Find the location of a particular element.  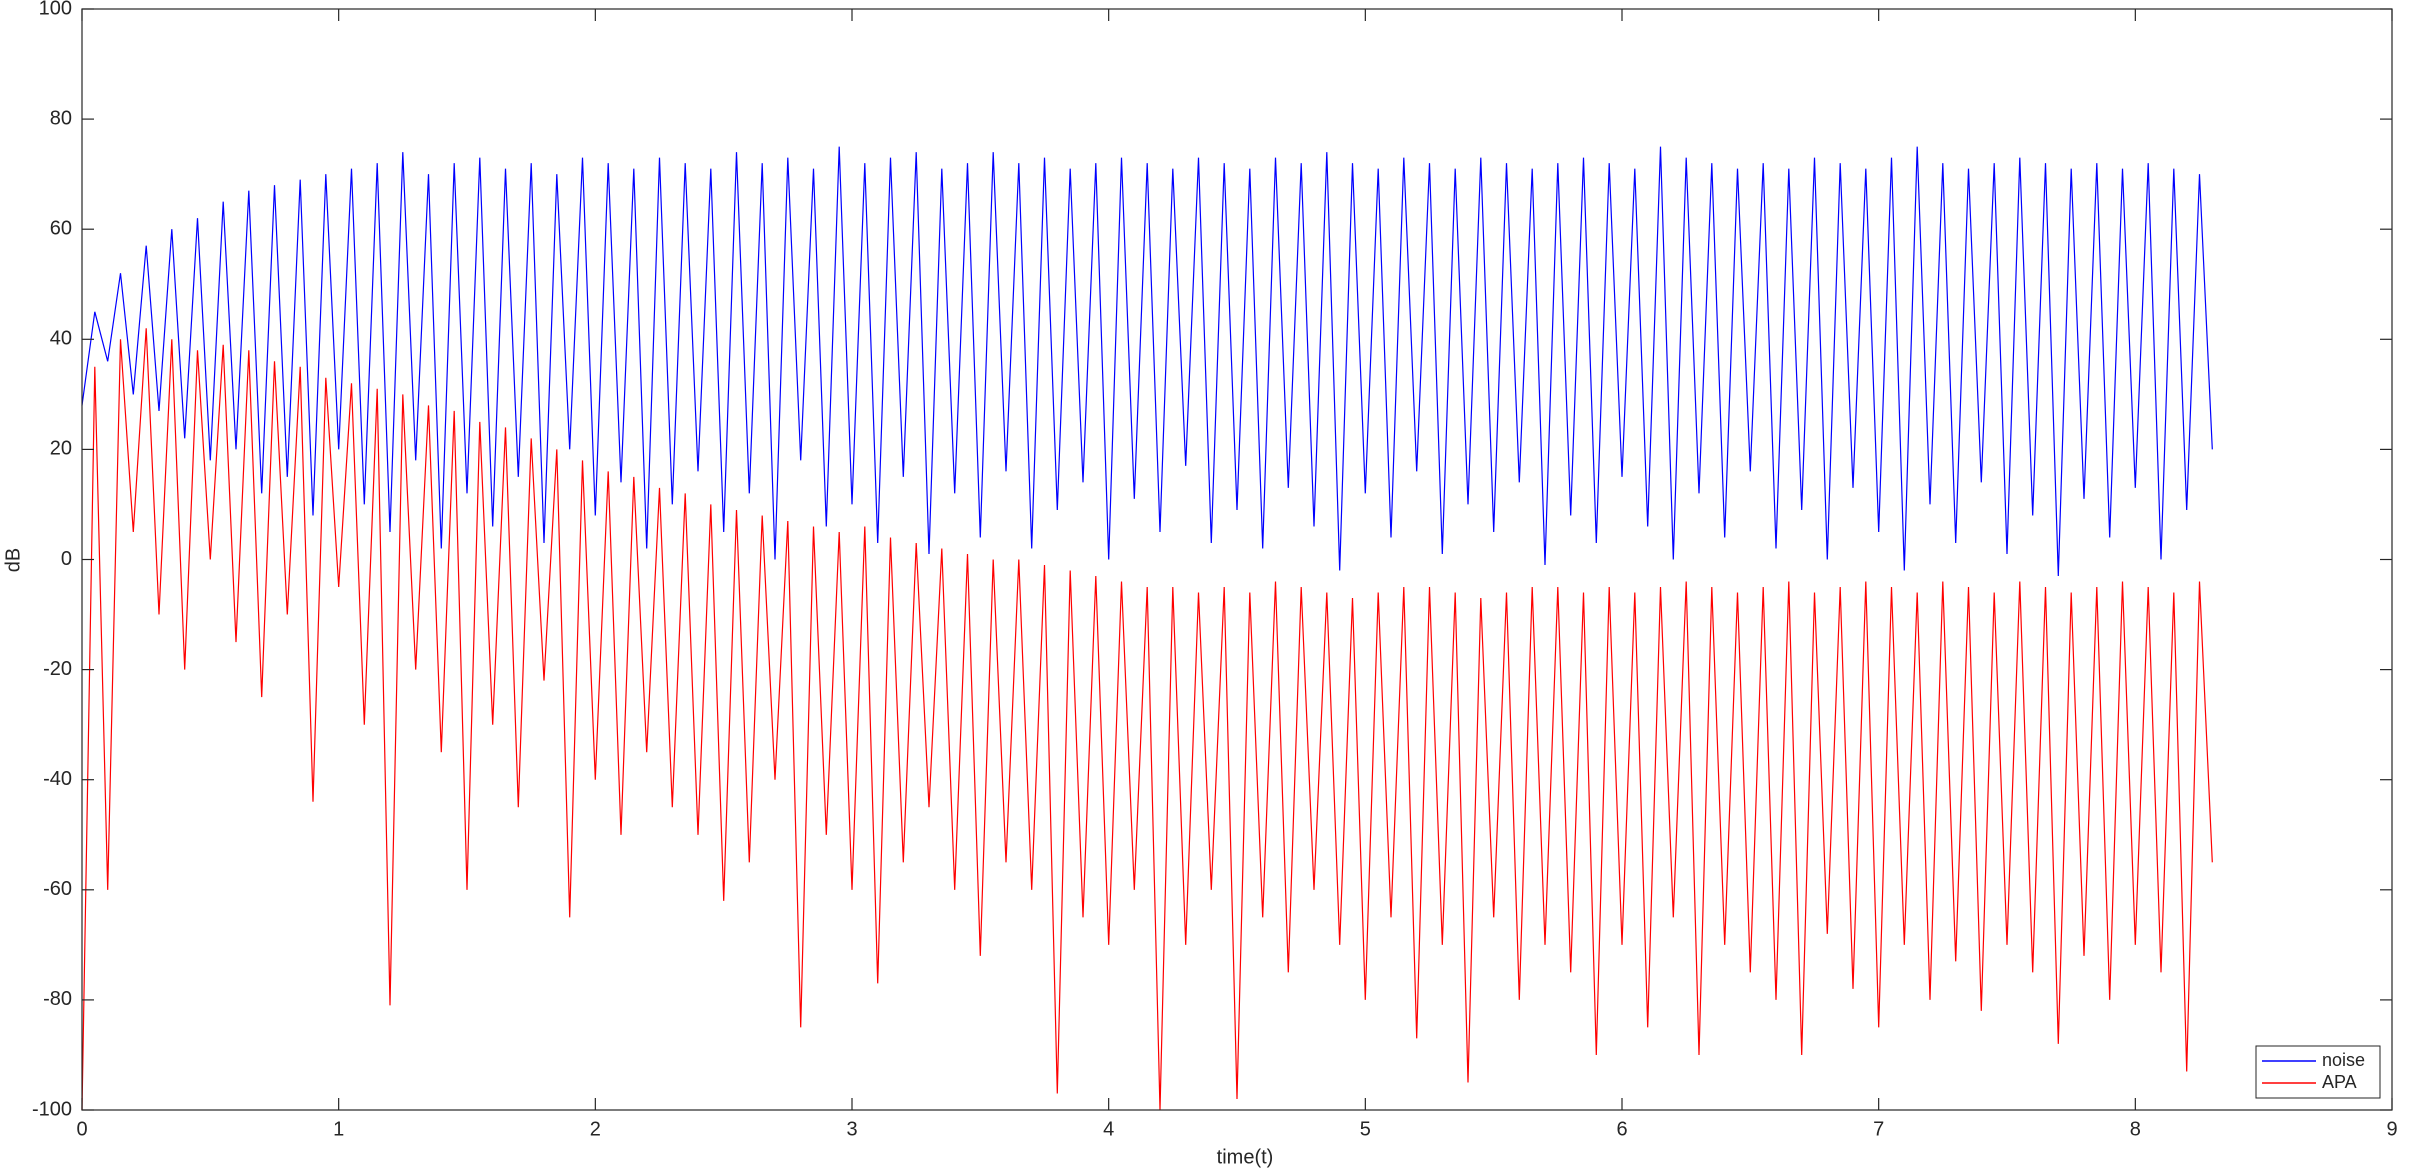

y-tick-label: 100 is located at coordinates (55, 9).